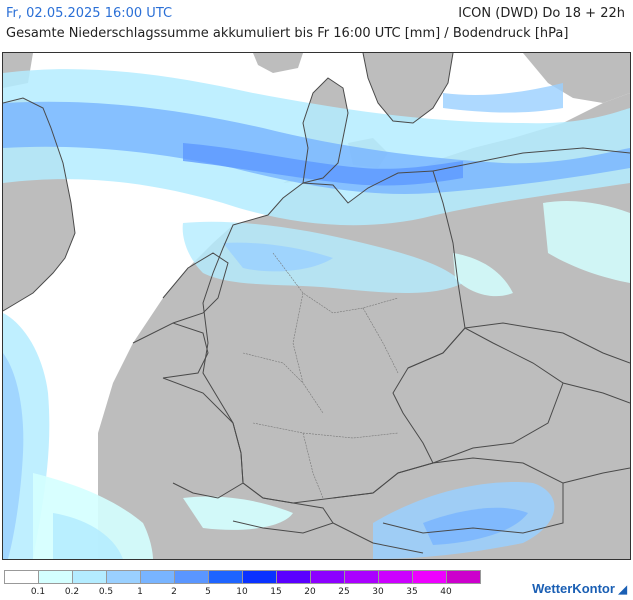 The width and height of the screenshot is (633, 600). What do you see at coordinates (378, 592) in the screenshot?
I see `legend-label: 30` at bounding box center [378, 592].